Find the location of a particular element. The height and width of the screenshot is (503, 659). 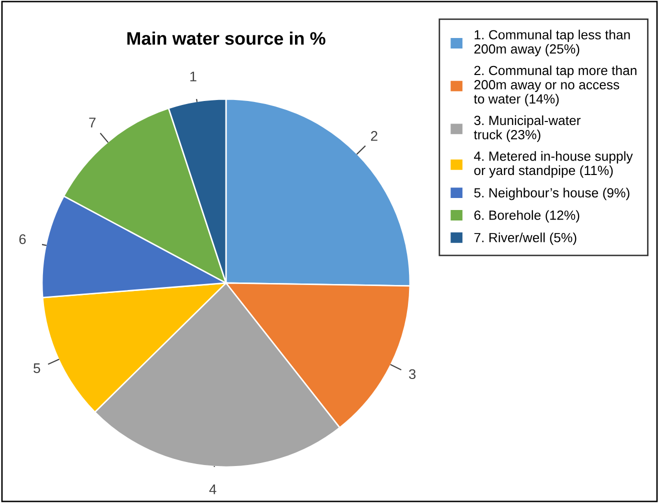

text: 2 is located at coordinates (374, 136).